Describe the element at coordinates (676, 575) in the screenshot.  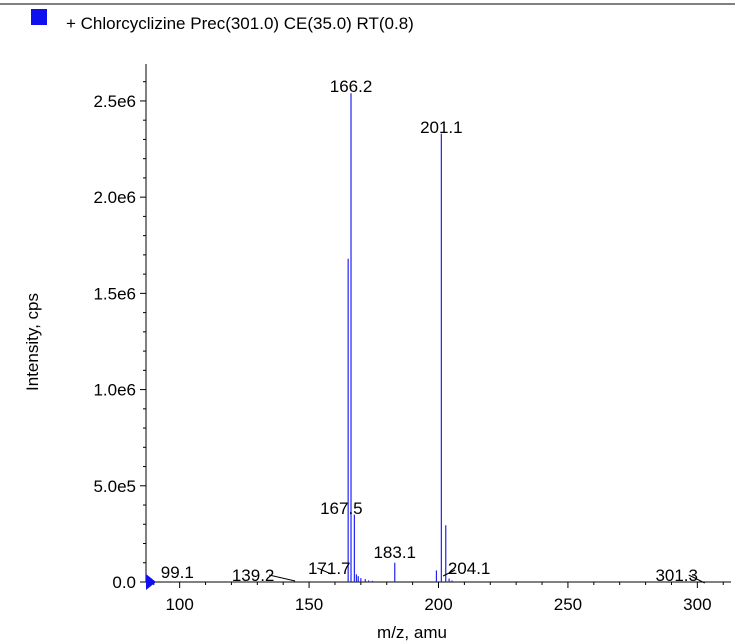
I see `peak-label: 301.3` at that location.